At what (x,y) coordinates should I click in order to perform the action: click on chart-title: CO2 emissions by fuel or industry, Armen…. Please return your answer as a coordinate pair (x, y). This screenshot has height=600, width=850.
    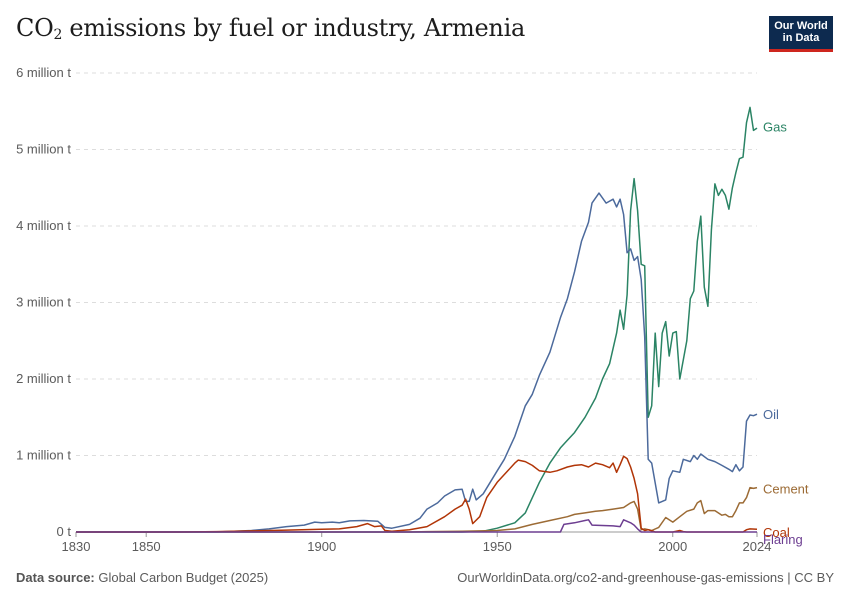
    Looking at the image, I should click on (270, 28).